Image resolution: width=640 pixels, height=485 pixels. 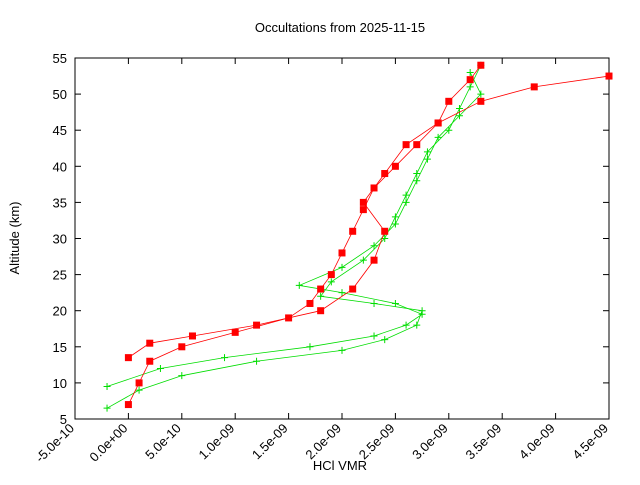 What do you see at coordinates (60, 58) in the screenshot?
I see `y-tick-label: 55` at bounding box center [60, 58].